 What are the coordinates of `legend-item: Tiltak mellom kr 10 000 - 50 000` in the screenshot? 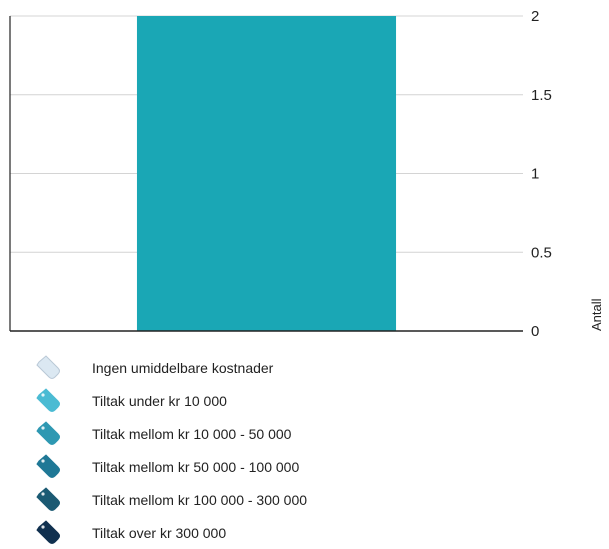 It's located at (244, 433).